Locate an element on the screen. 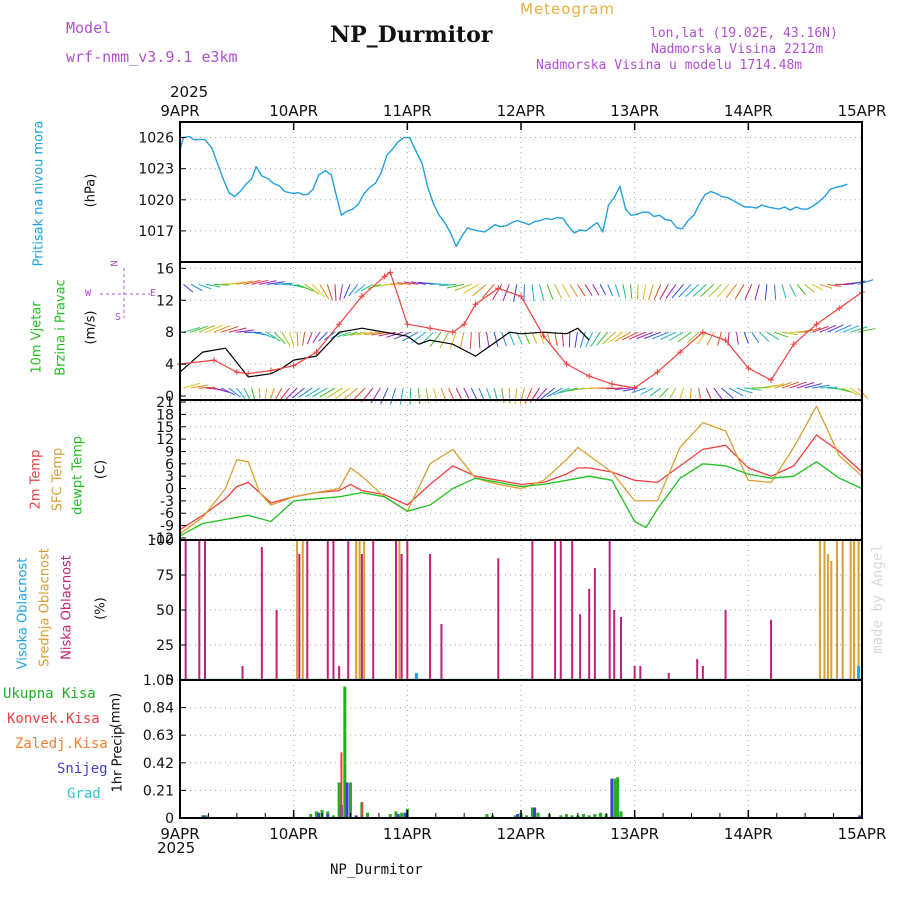 This screenshot has width=900, height=900. x-tick-label-top: 14APR is located at coordinates (748, 111).